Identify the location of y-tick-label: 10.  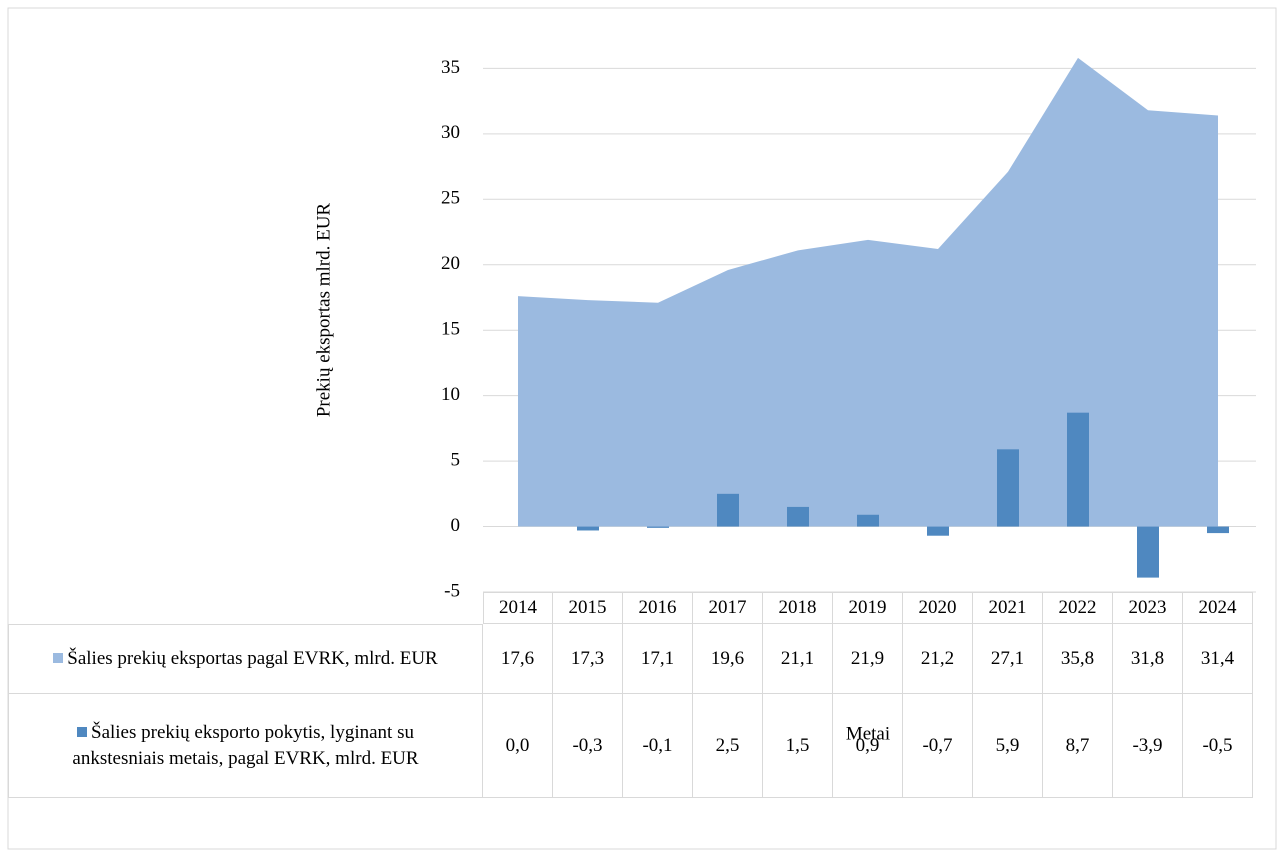
(450, 394).